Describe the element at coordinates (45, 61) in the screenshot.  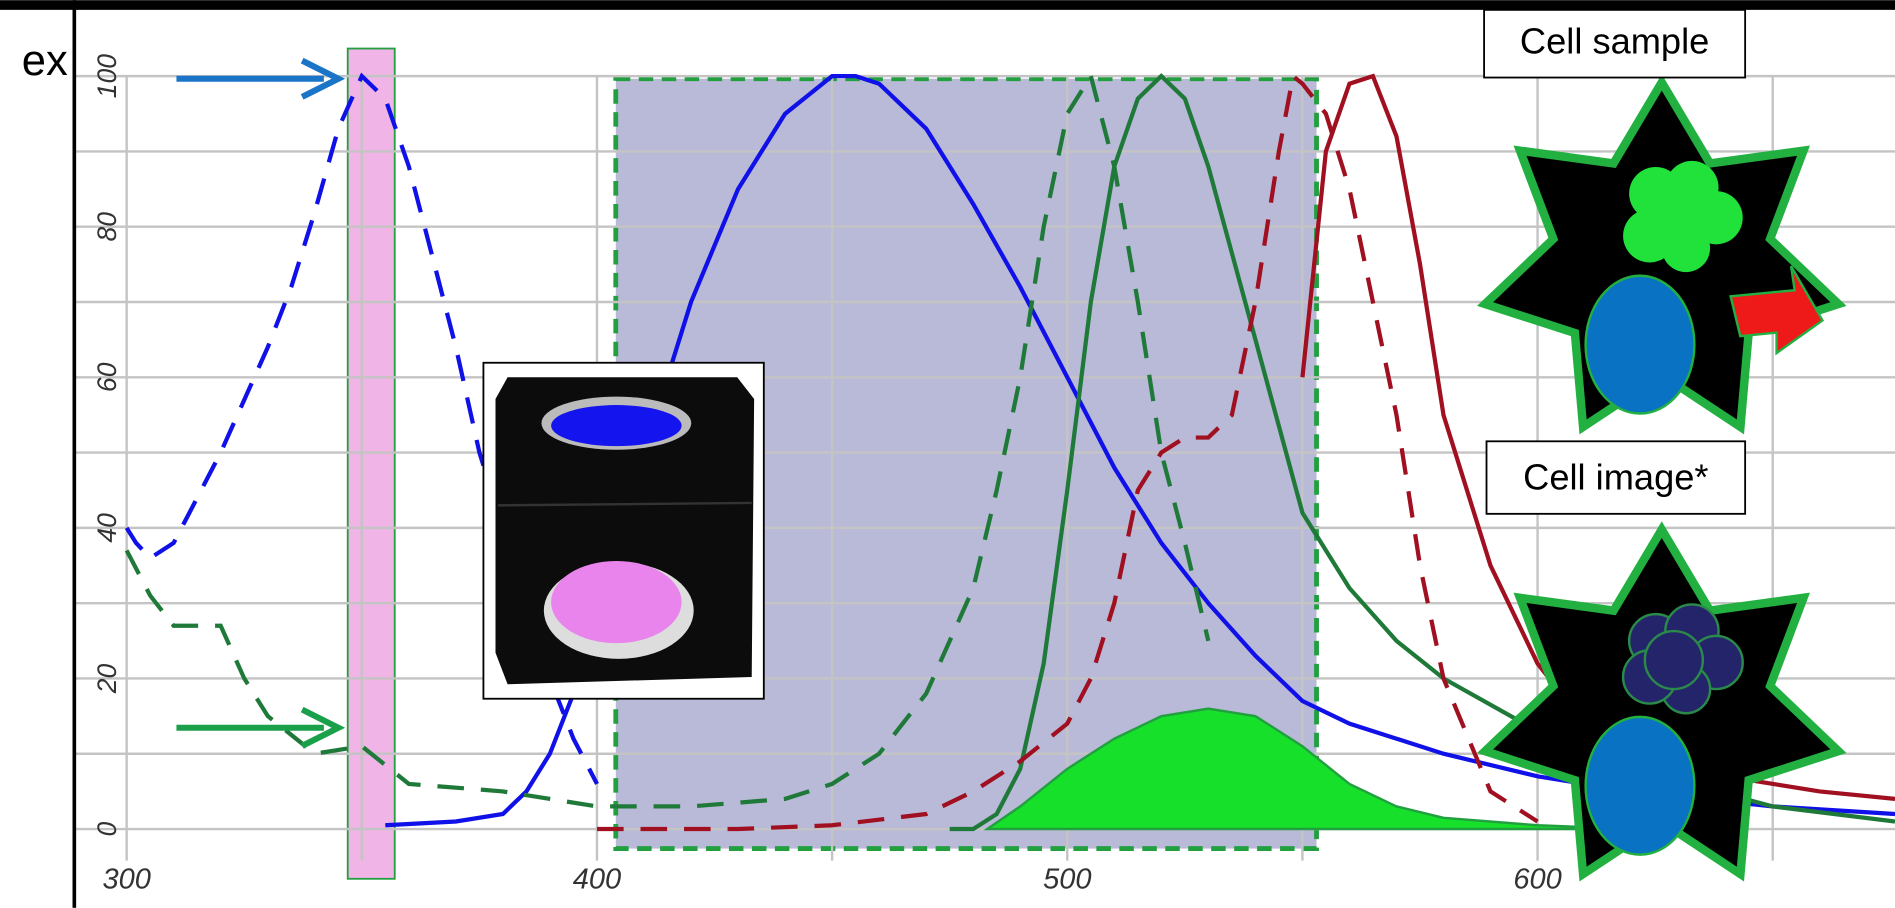
I see `side-text: ex` at that location.